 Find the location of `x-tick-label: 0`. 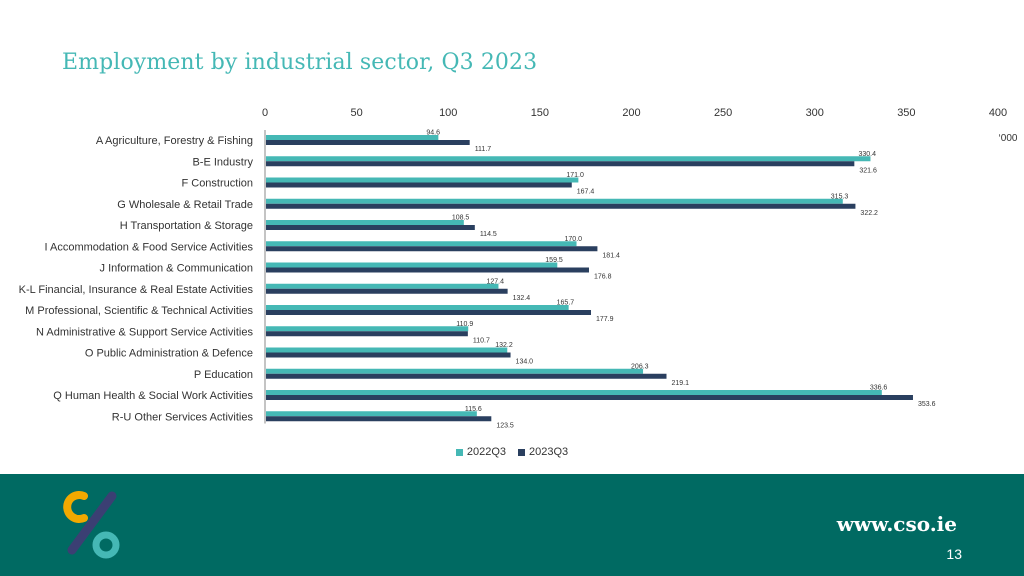

x-tick-label: 0 is located at coordinates (265, 113).